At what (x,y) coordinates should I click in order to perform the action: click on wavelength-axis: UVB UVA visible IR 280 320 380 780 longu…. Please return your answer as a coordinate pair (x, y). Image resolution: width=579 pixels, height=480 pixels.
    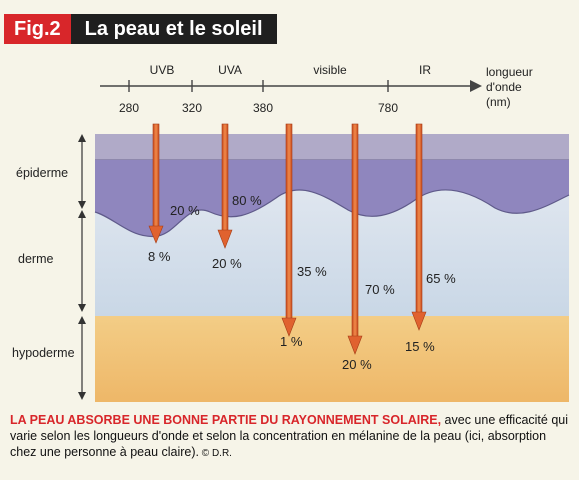
    Looking at the image, I should click on (316, 89).